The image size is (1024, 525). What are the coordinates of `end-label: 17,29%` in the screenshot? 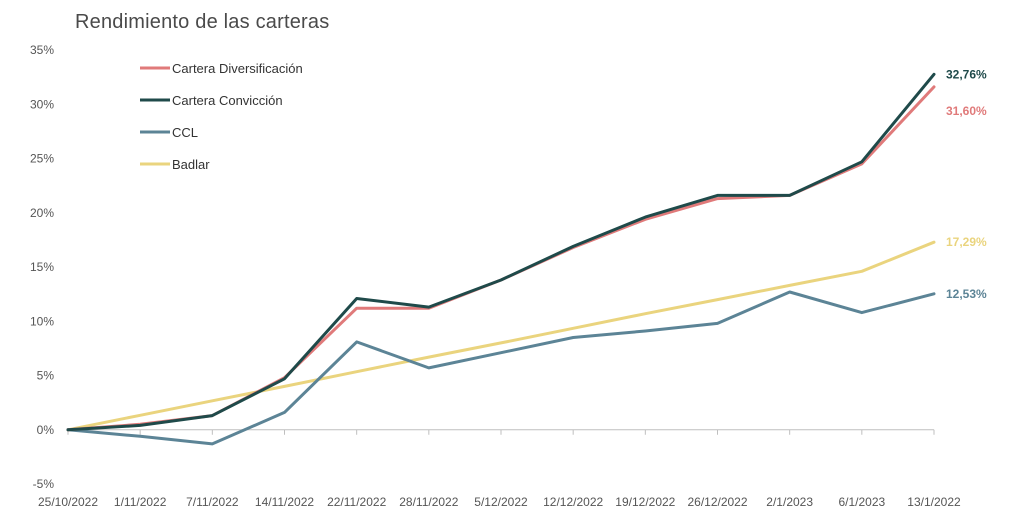 It's located at (966, 242).